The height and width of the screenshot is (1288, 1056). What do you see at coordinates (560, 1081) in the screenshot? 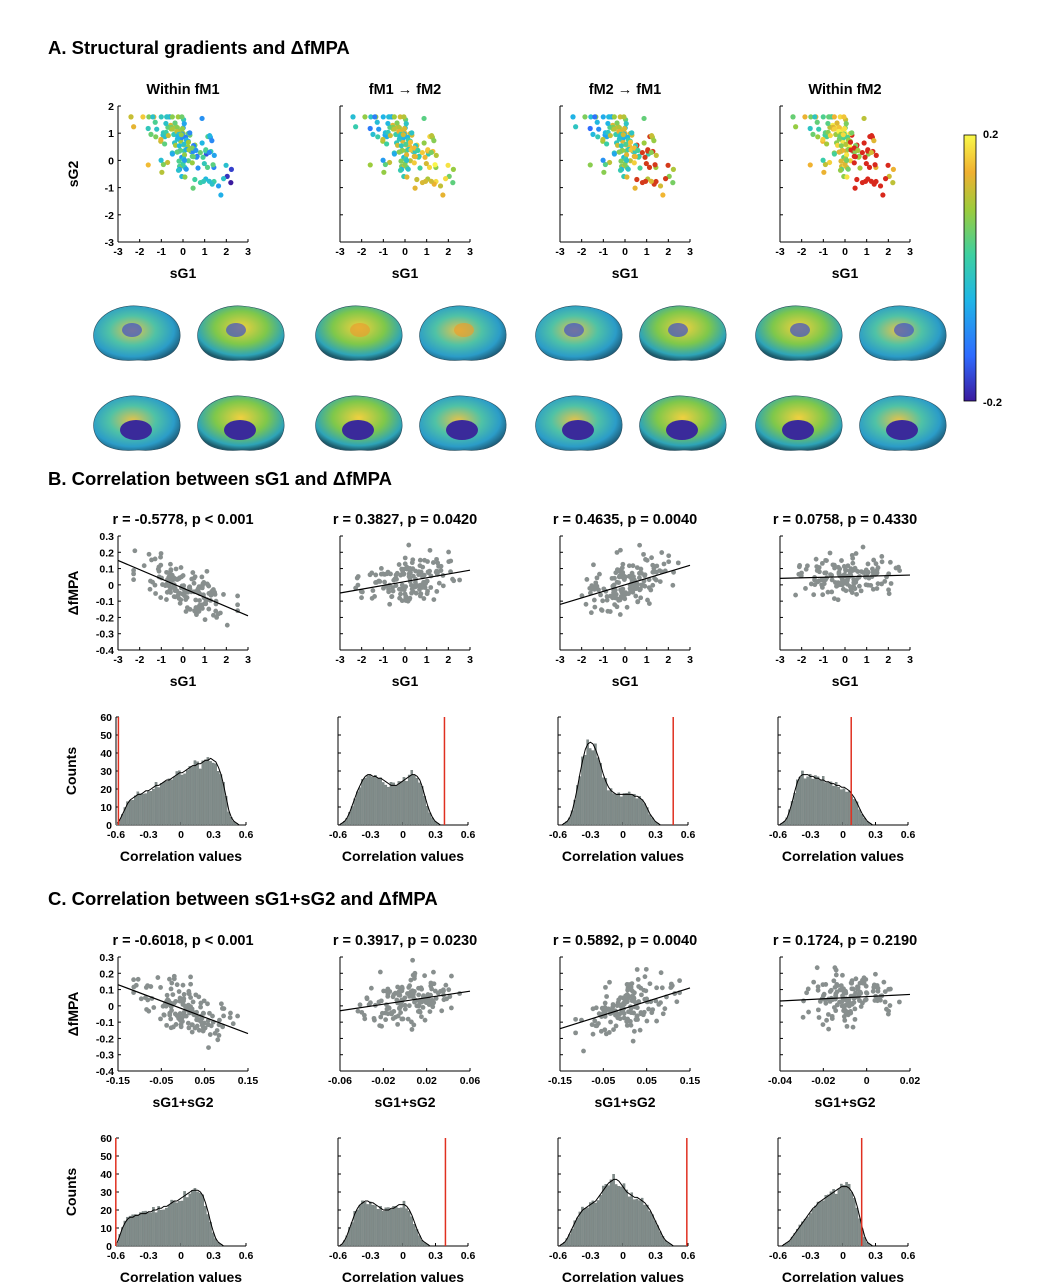
I see `C3-xtick-label: -0.15` at bounding box center [560, 1081].